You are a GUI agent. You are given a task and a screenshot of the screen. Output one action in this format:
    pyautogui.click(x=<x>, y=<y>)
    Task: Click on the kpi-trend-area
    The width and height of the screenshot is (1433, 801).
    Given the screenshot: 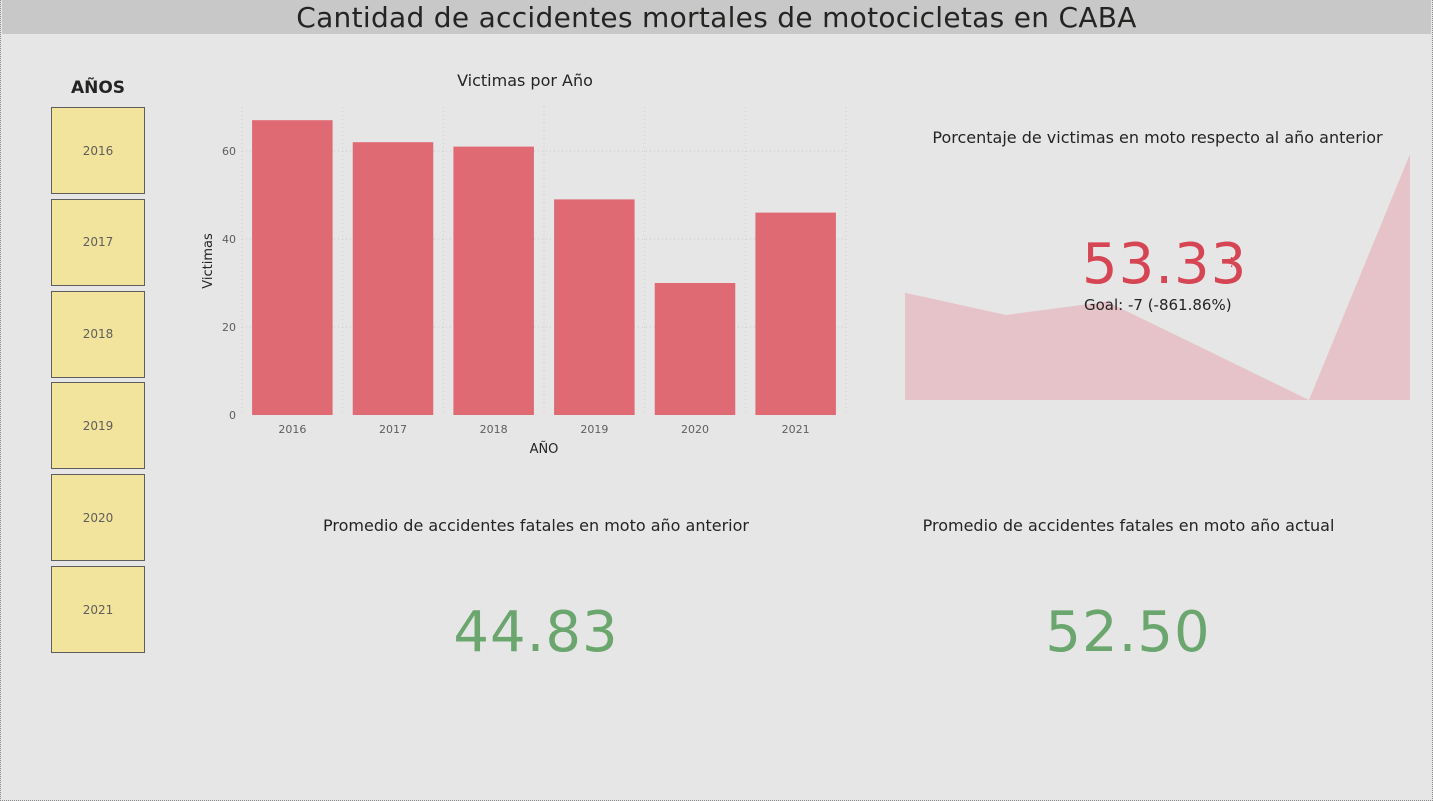 What is the action you would take?
    pyautogui.click(x=1157, y=277)
    